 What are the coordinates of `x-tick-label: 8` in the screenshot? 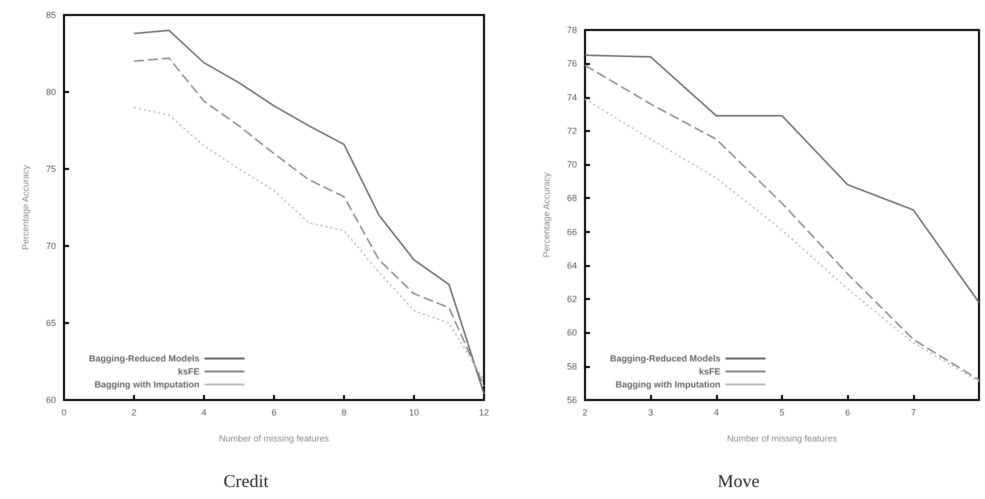 It's located at (344, 413).